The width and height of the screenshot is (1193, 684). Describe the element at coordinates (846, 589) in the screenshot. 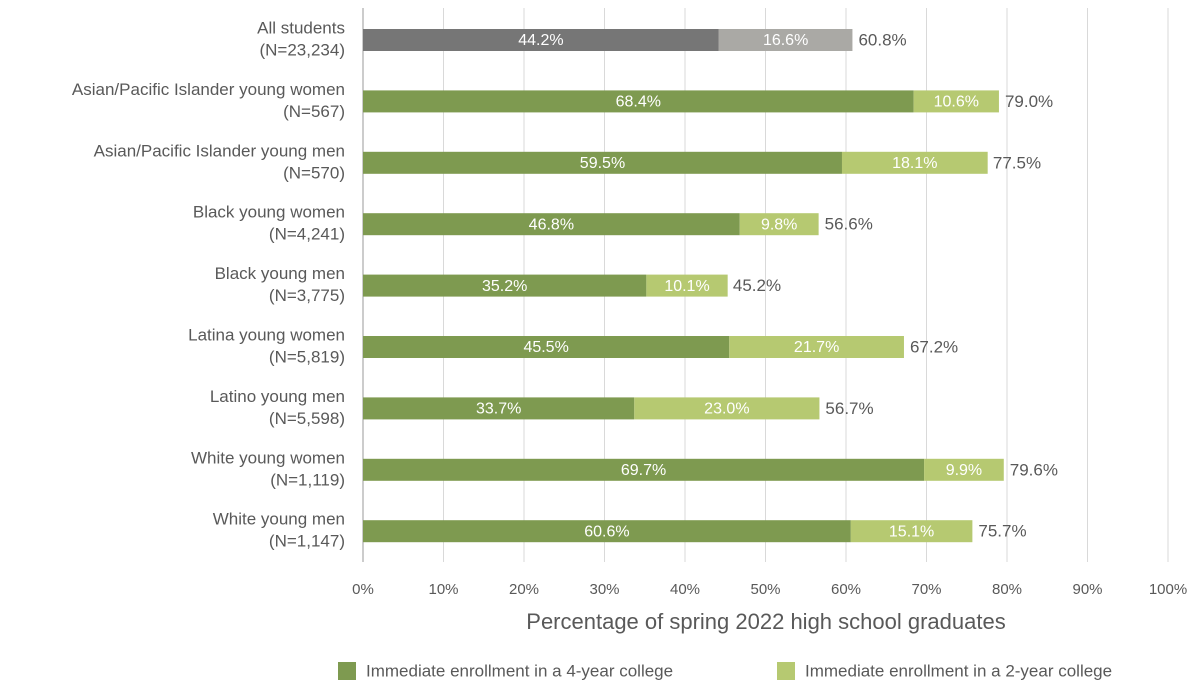

I see `x-tick-label: 60%` at that location.